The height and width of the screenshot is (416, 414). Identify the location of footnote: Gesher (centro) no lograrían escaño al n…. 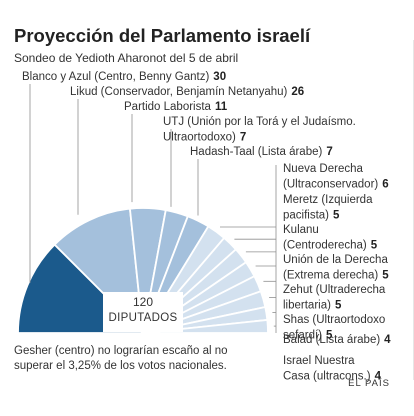
(121, 358).